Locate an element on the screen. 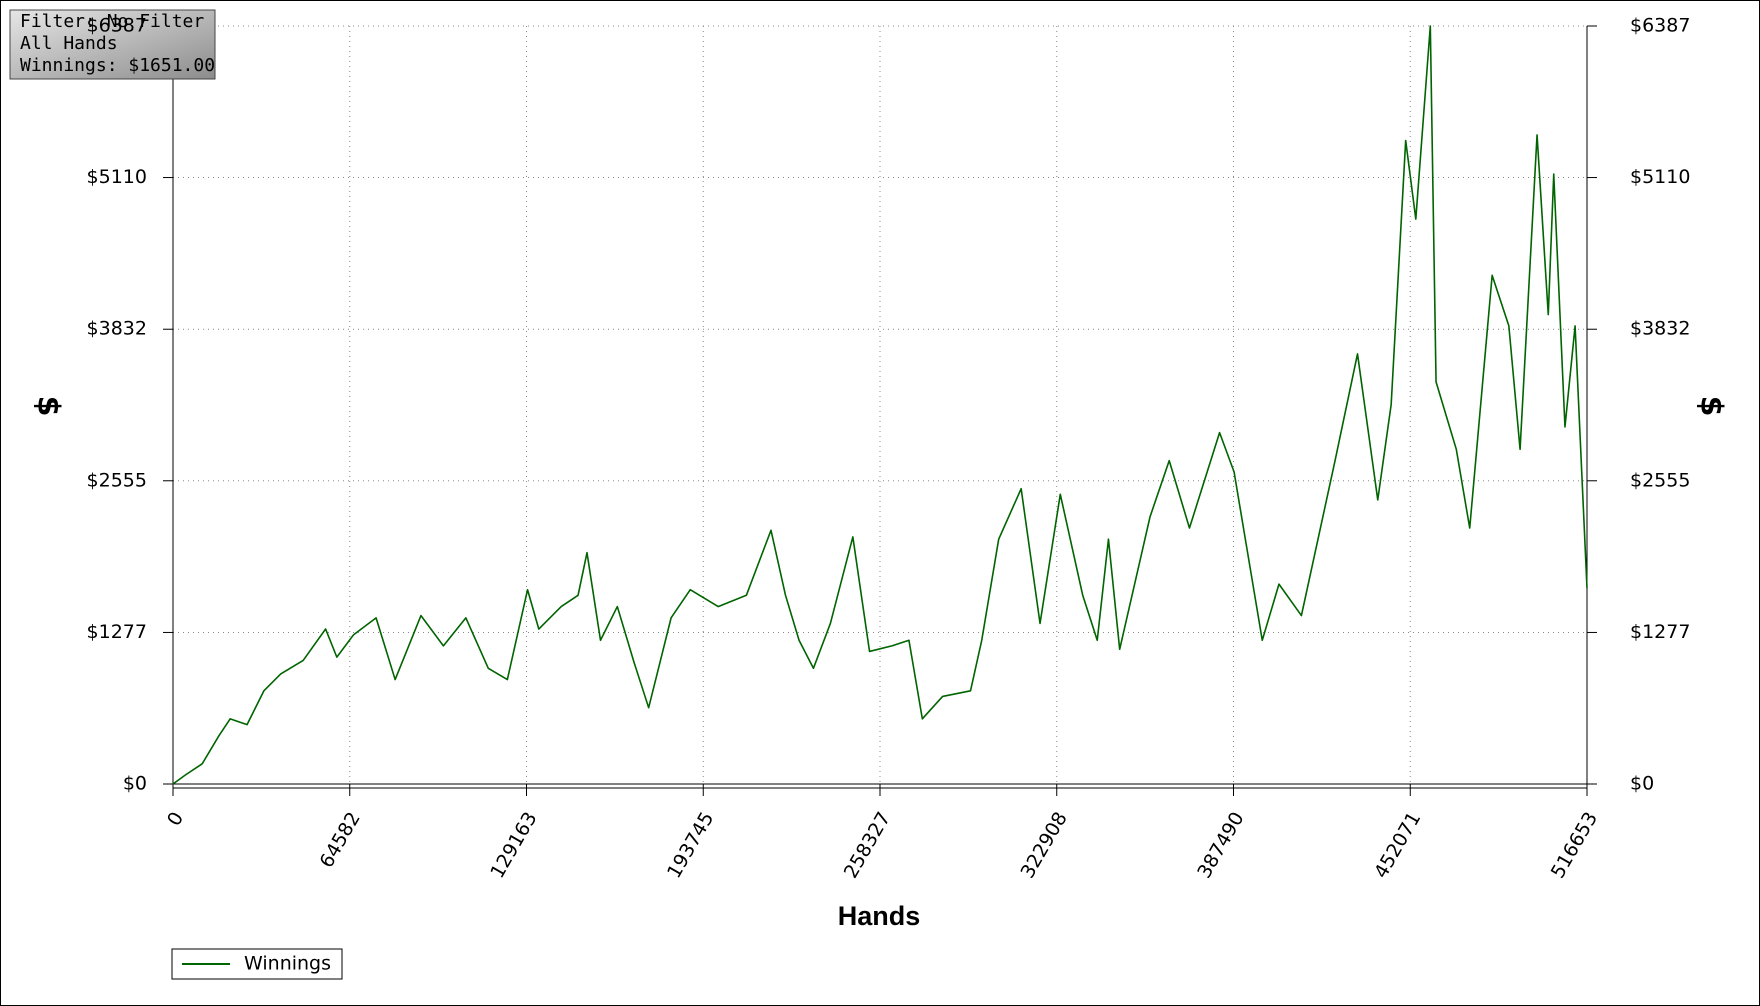  info-text: Filter: No Filter is located at coordinates (112, 21).